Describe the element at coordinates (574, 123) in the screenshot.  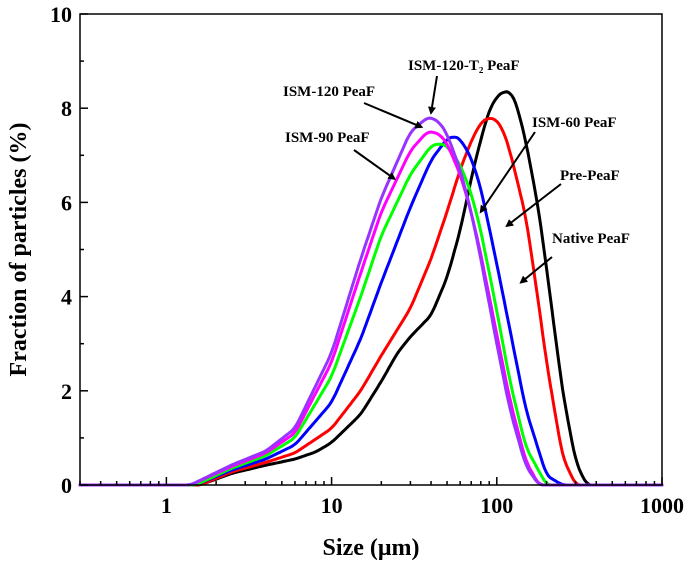
I see `annotation-label: ISM-60 PeaF` at that location.